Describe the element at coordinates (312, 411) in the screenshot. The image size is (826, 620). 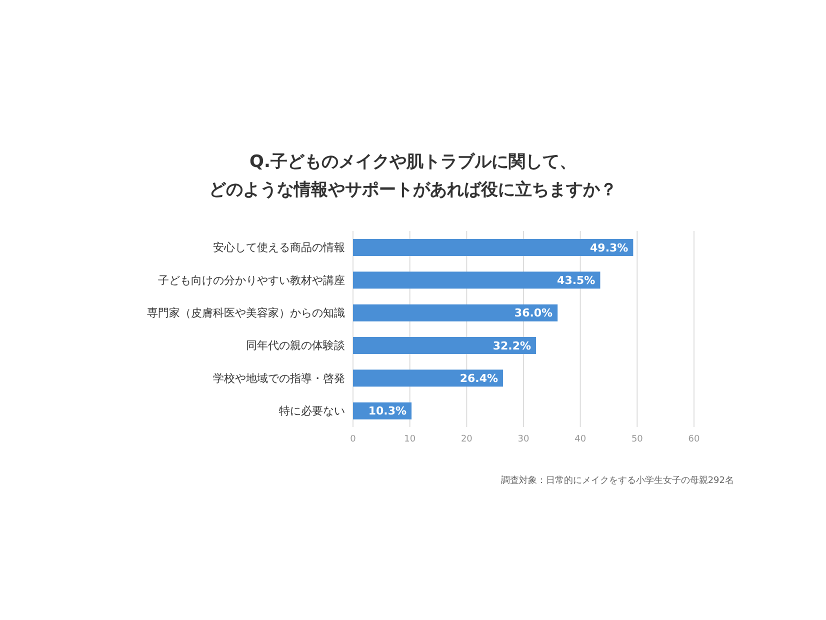
I see `y-tick-label: 特に必要ない` at that location.